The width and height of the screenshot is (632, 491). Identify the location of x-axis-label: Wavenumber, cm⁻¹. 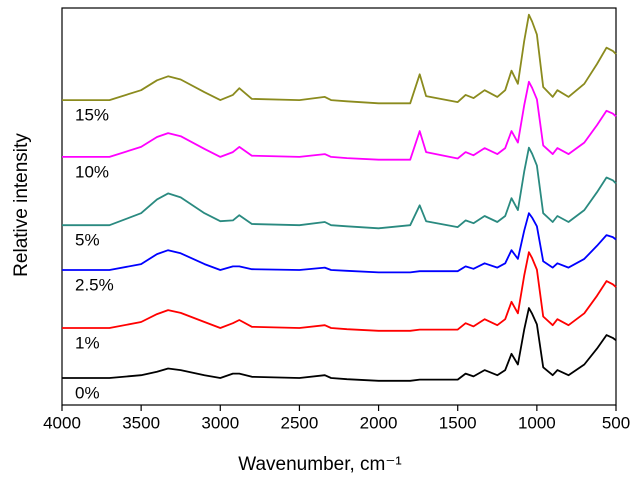
(319, 464).